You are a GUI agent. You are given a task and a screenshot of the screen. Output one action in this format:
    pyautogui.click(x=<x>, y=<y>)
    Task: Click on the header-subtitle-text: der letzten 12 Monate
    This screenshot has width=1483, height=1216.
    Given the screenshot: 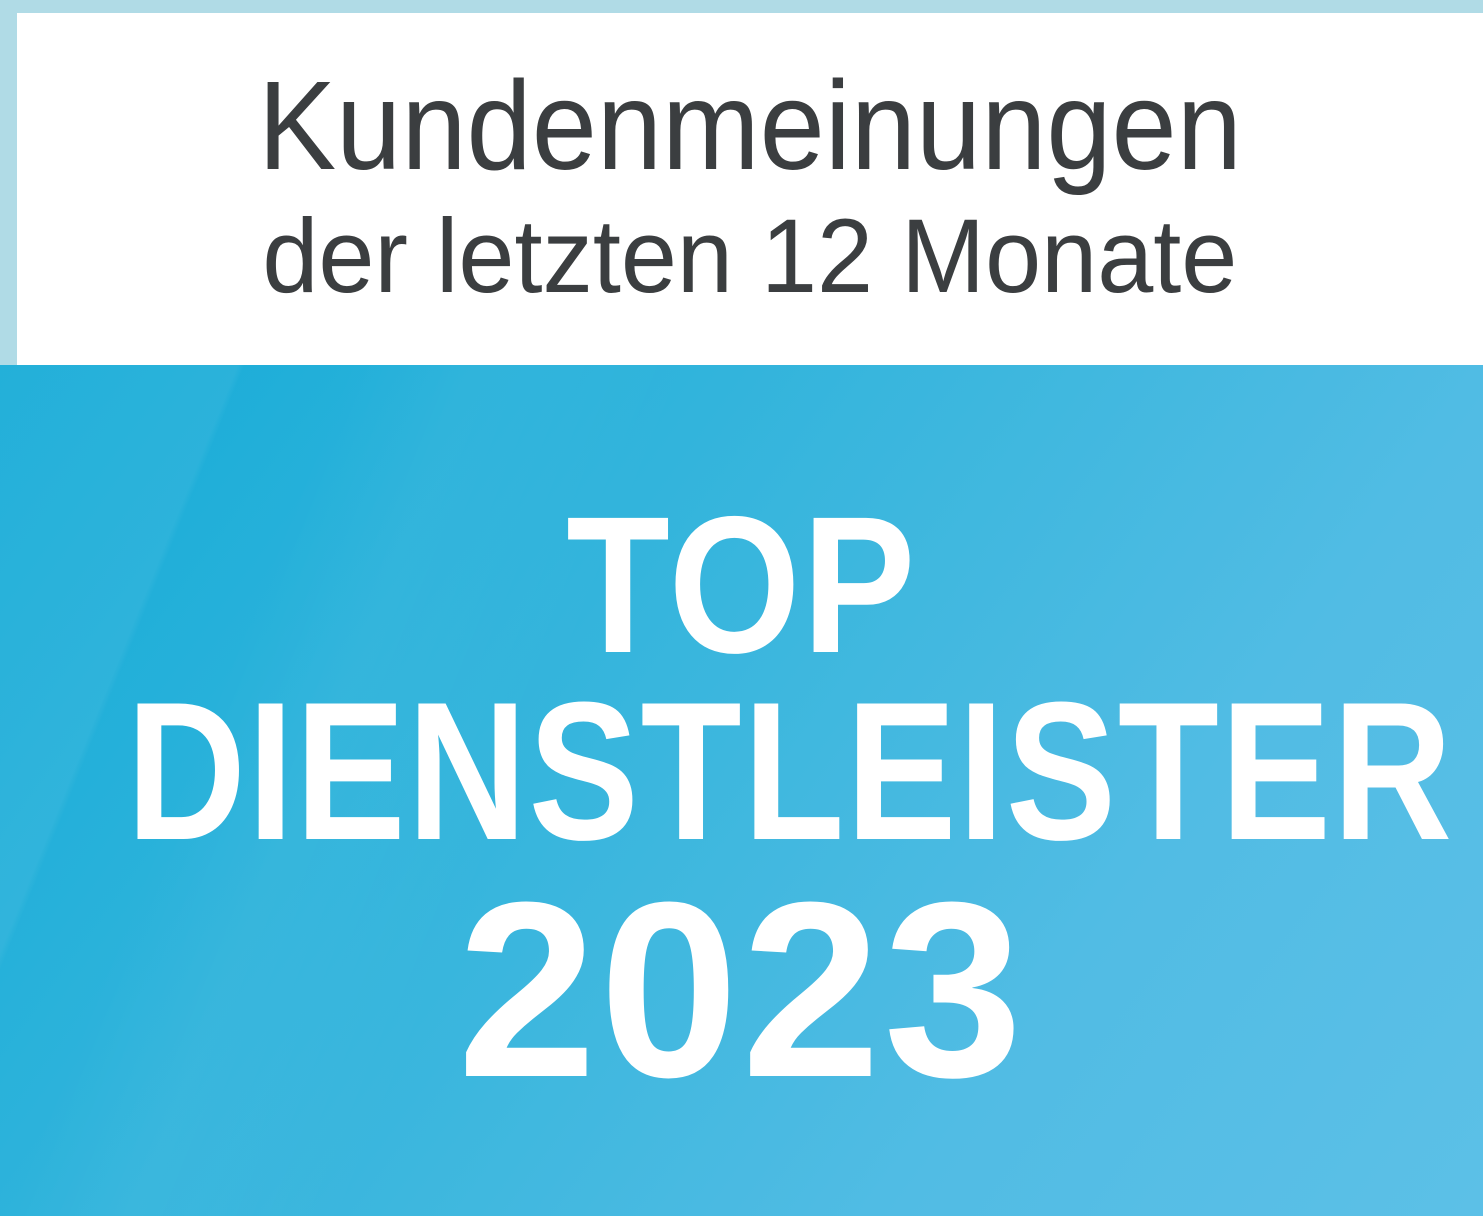 What is the action you would take?
    pyautogui.click(x=750, y=256)
    